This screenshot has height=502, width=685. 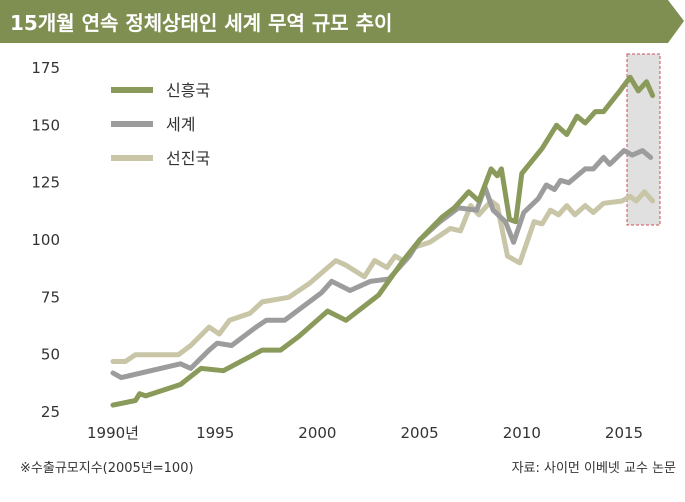 I want to click on y-tick-label: 150, so click(x=45, y=125).